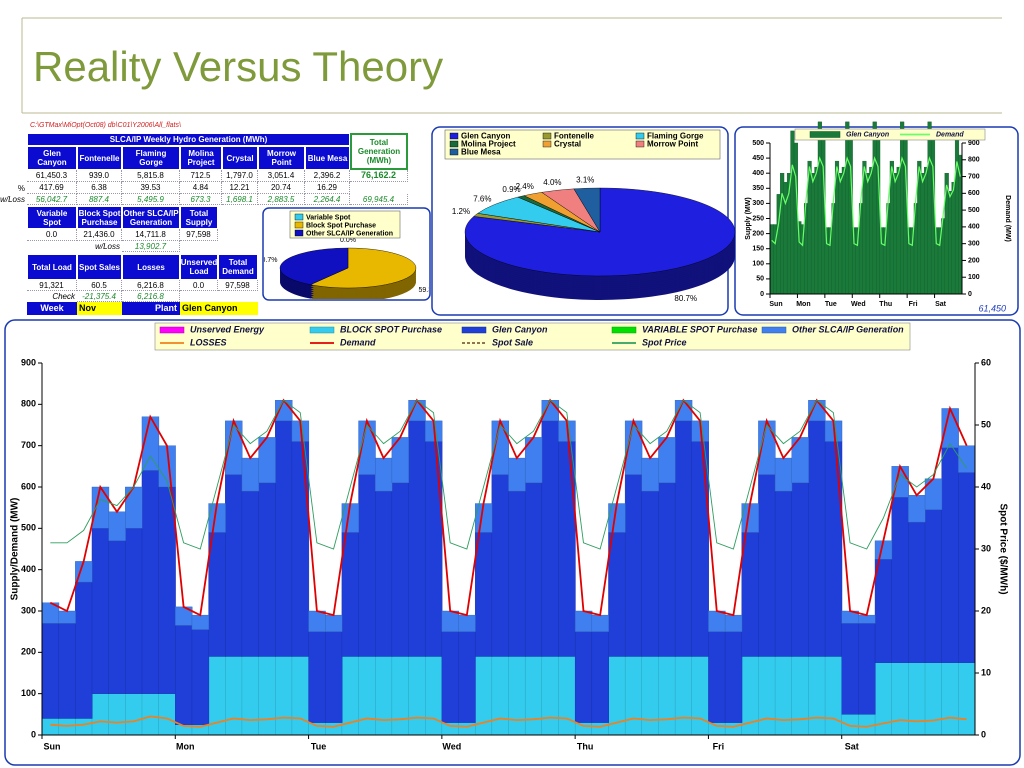 This screenshot has height=768, width=1024. Describe the element at coordinates (208, 342) in the screenshot. I see `legend-label: LOSSES` at that location.